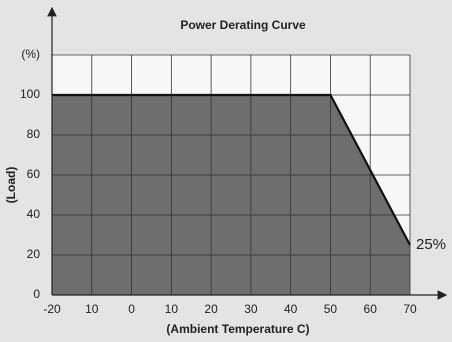 This screenshot has width=452, height=342. Describe the element at coordinates (11, 185) in the screenshot. I see `y-axis-label: (Load)` at that location.